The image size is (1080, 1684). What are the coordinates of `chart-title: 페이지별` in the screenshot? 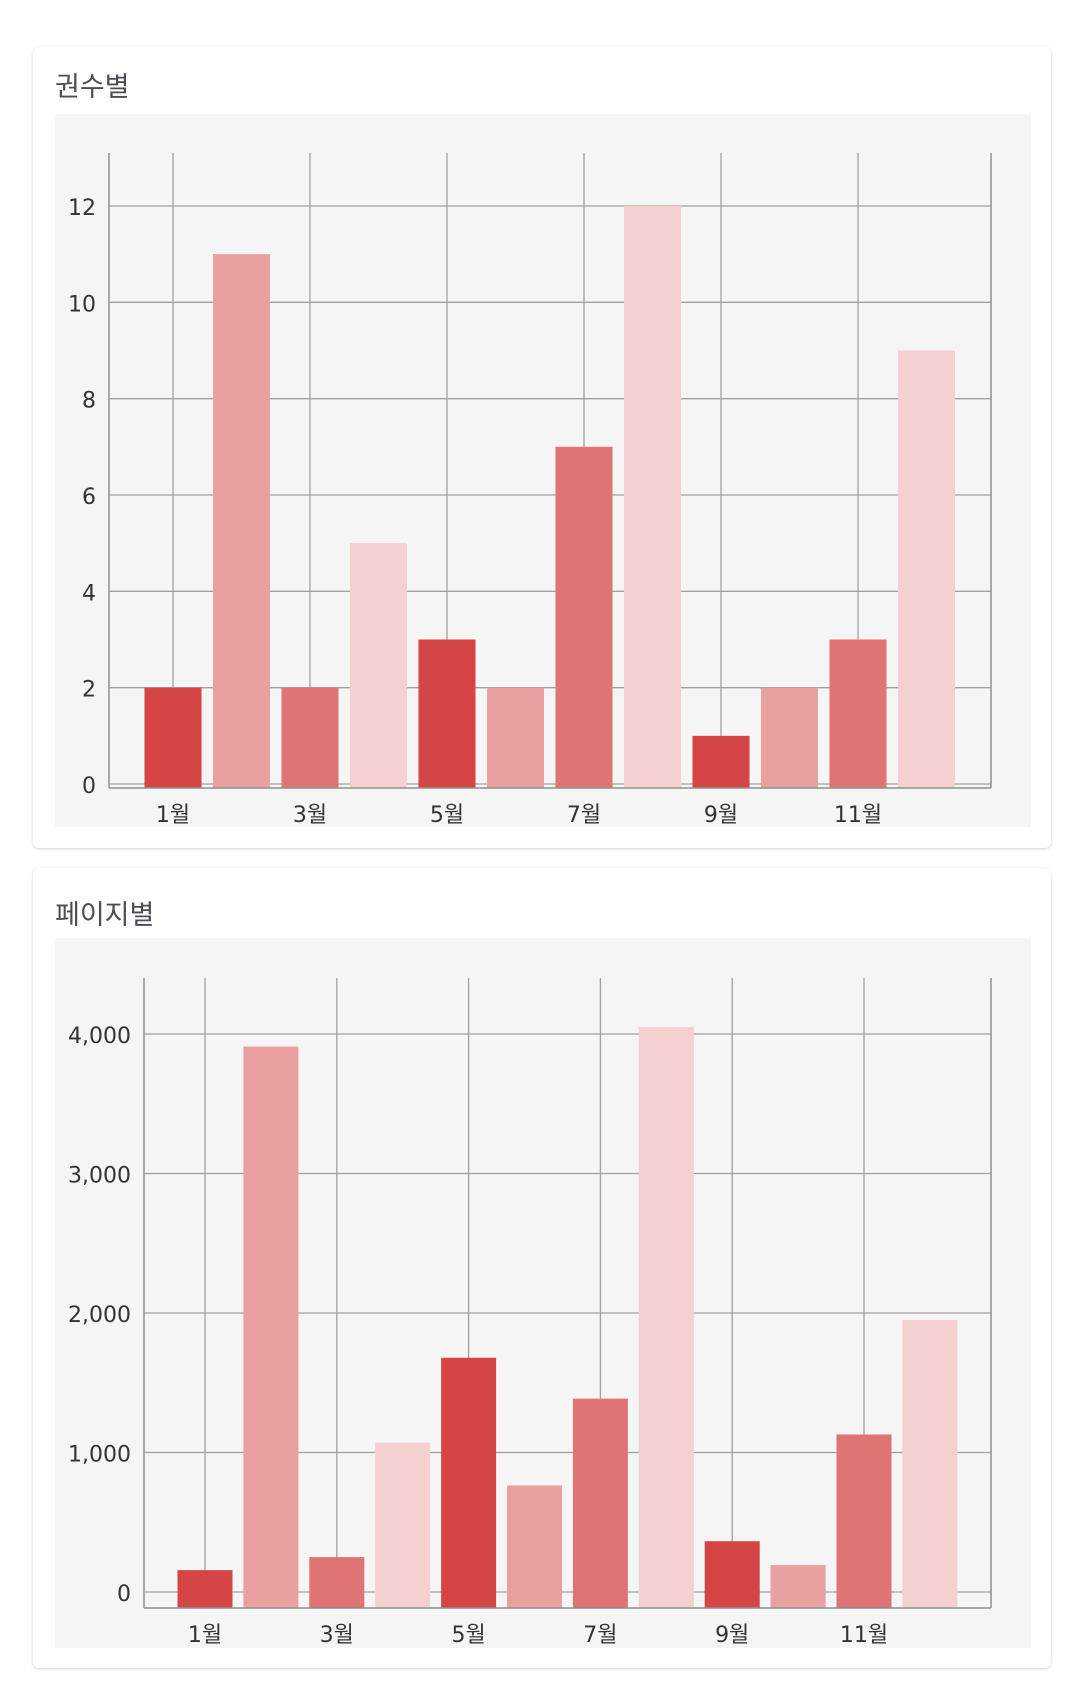 It's located at (105, 915).